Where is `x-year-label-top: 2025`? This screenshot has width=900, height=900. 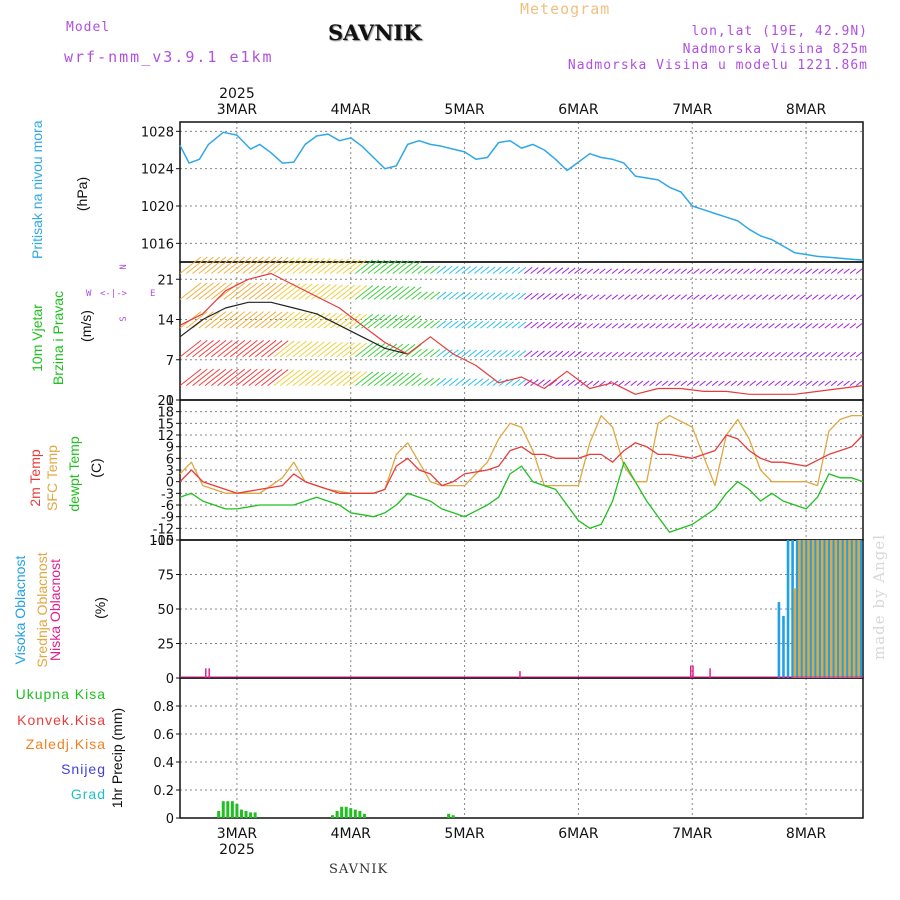 x-year-label-top: 2025 is located at coordinates (237, 94).